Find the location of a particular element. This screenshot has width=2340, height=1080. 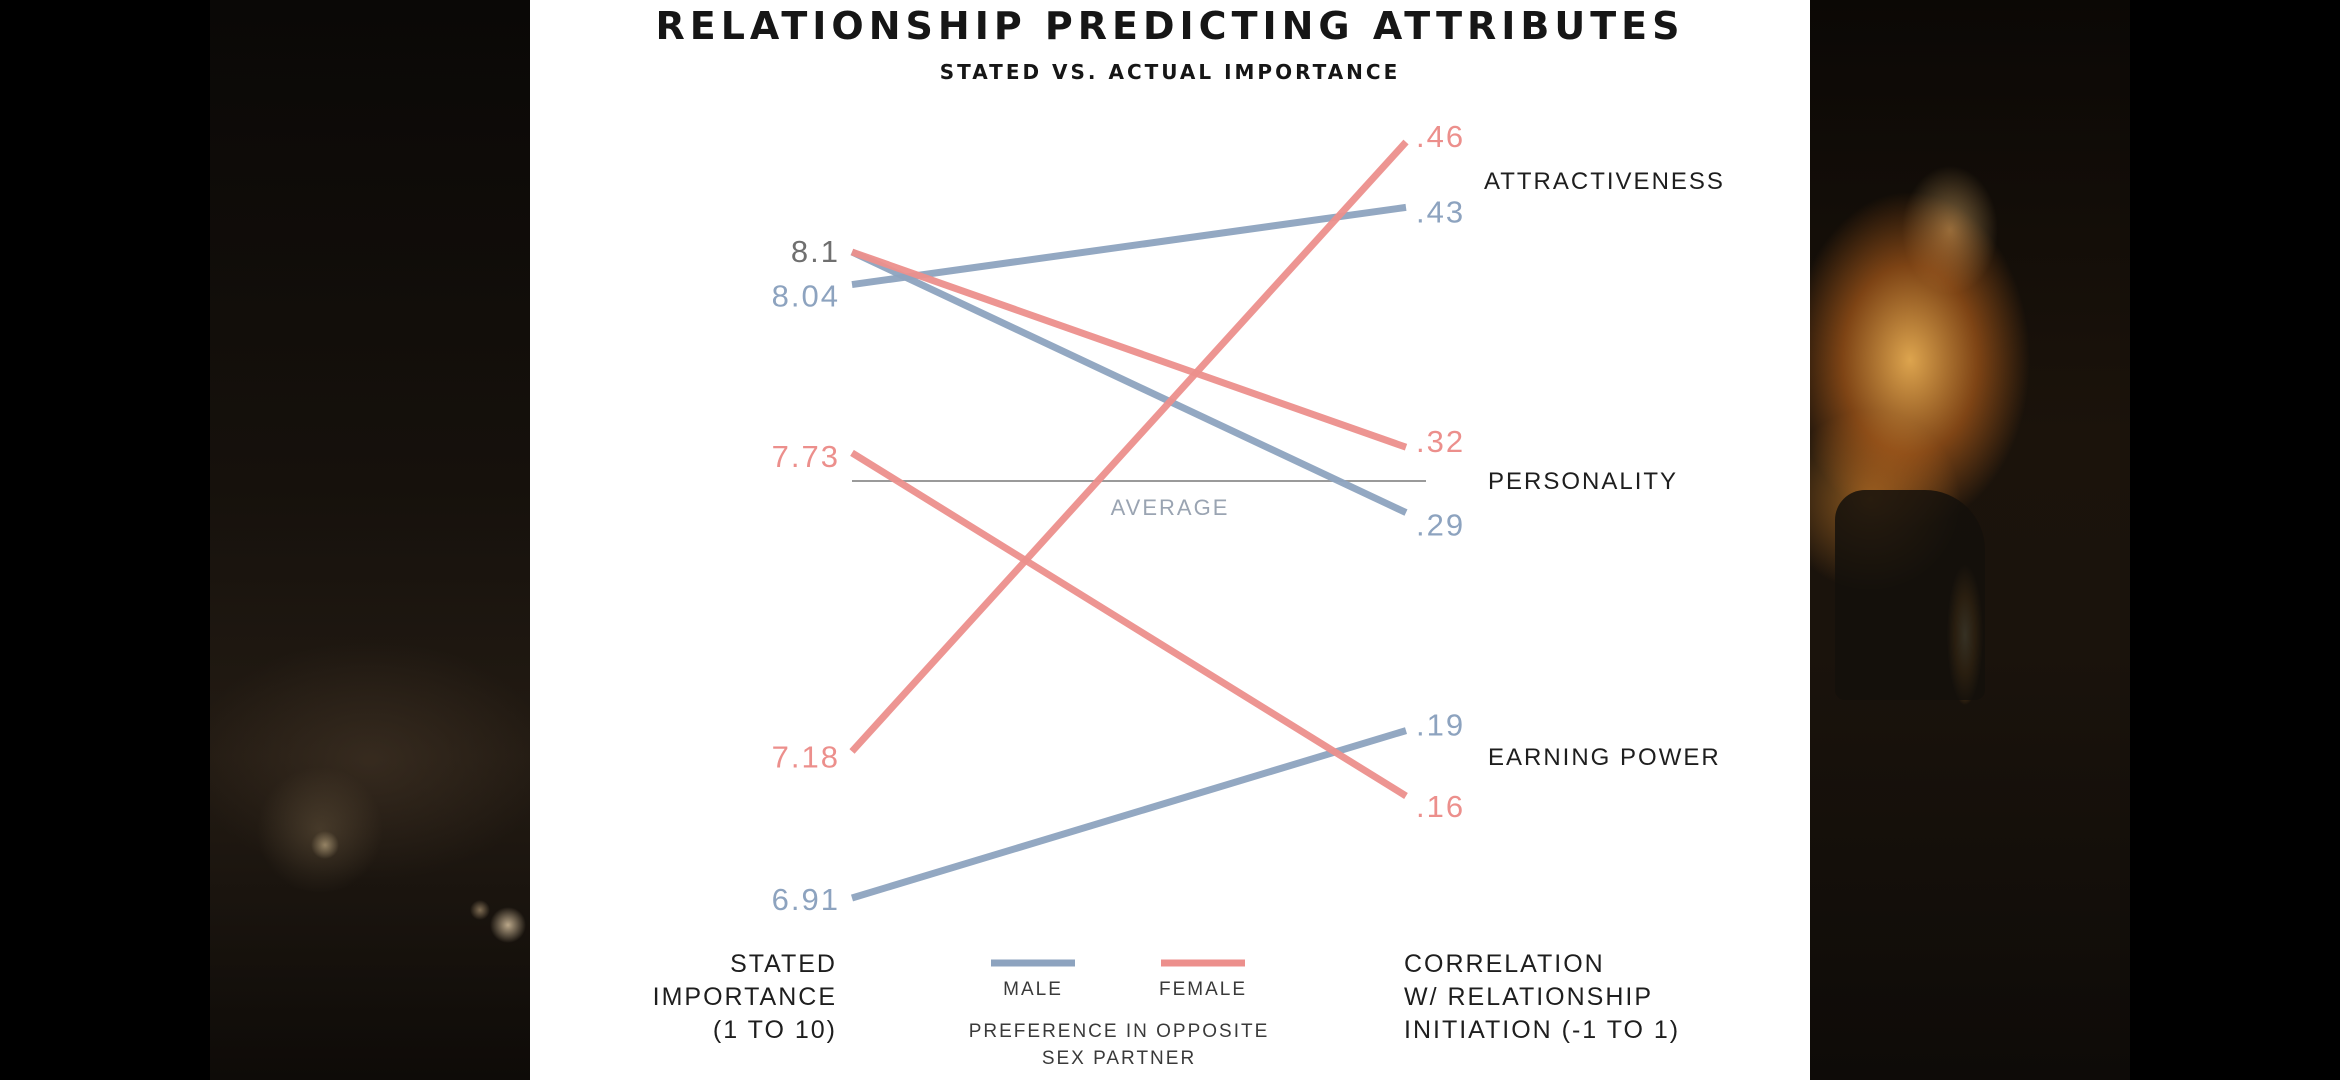

background-video-left is located at coordinates (370, 540).